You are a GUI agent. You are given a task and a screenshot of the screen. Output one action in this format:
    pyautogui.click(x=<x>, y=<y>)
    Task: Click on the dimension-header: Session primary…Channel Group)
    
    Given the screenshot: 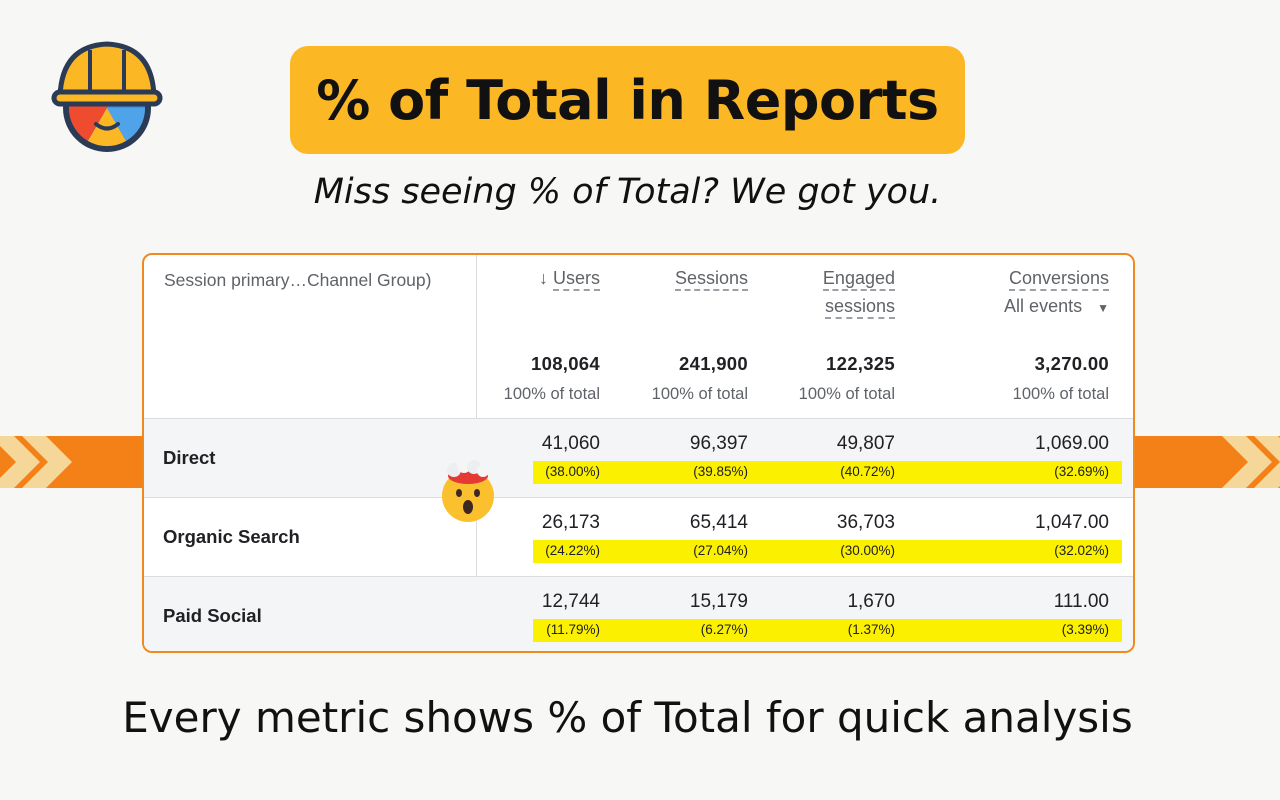 What is the action you would take?
    pyautogui.click(x=298, y=280)
    